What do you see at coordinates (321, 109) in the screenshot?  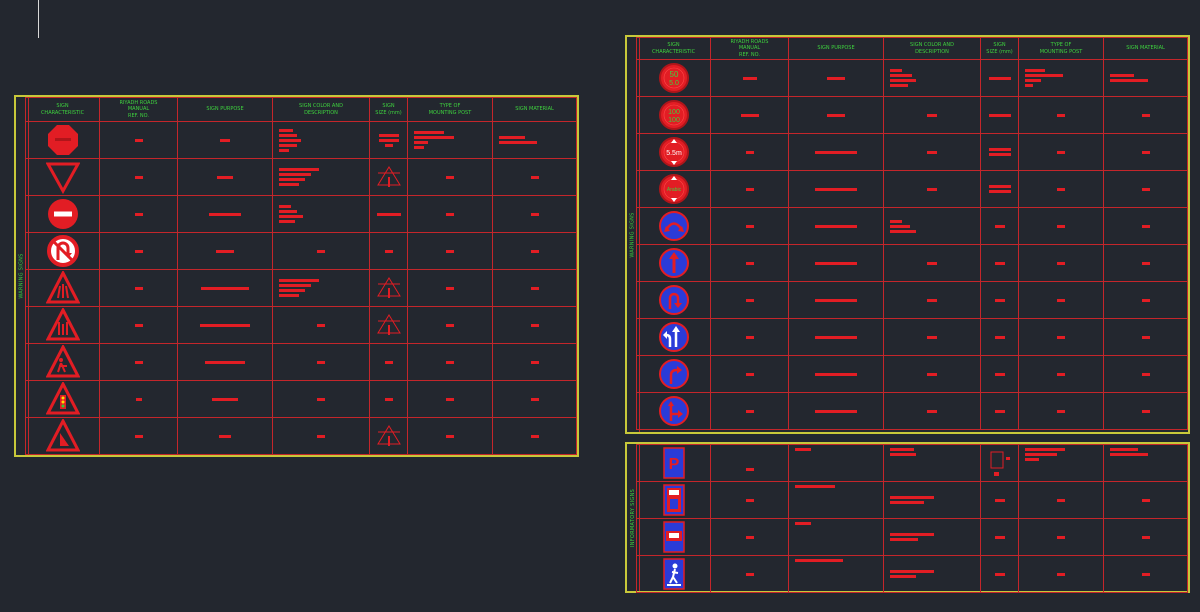 I see `header-cell: SIGN COLOR AND DESCRIPTION` at bounding box center [321, 109].